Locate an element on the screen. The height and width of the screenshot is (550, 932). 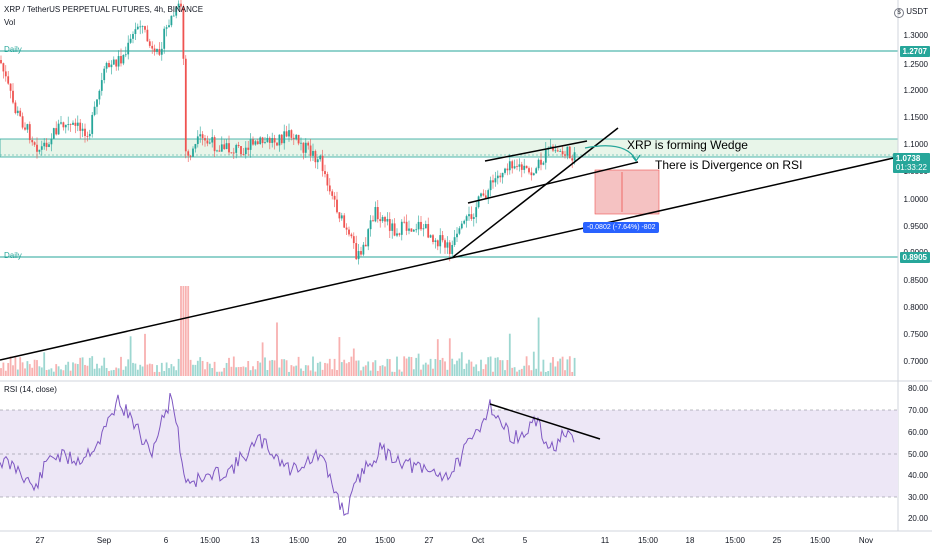
time-tick: 27 is located at coordinates (429, 540).